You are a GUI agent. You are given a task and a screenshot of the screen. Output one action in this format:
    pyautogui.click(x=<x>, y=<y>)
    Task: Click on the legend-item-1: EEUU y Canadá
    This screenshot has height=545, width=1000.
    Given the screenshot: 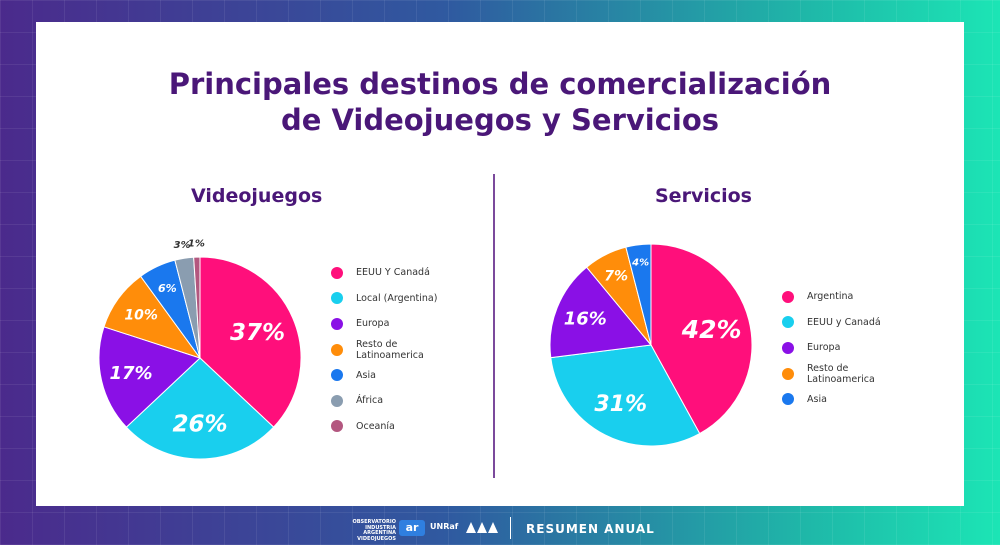 What is the action you would take?
    pyautogui.click(x=839, y=323)
    